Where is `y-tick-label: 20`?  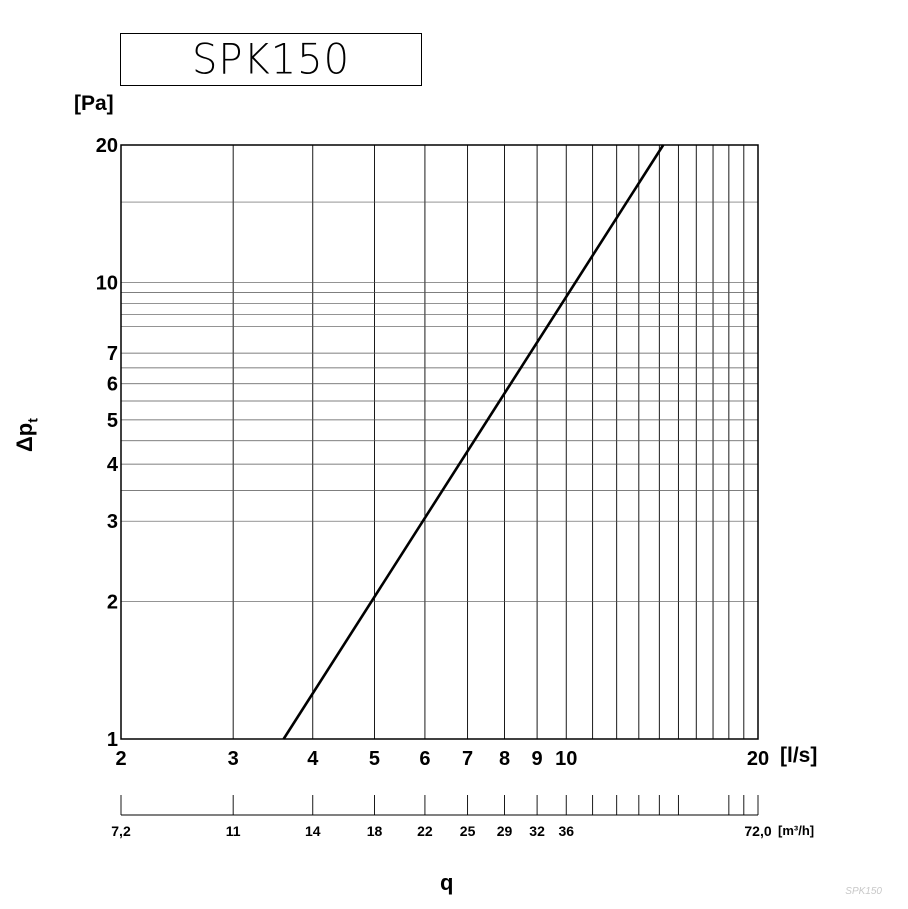
y-tick-label: 20 is located at coordinates (107, 146).